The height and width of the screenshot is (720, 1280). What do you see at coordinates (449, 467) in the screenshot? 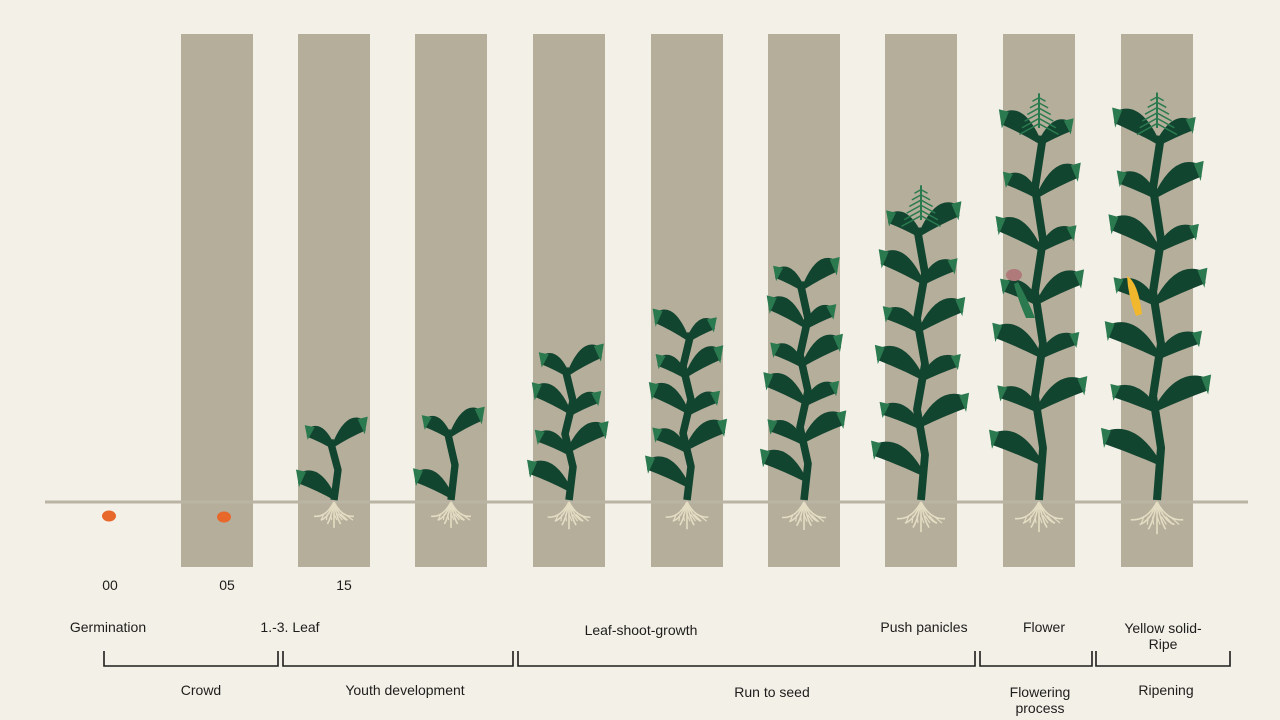
I see `plant-youth` at bounding box center [449, 467].